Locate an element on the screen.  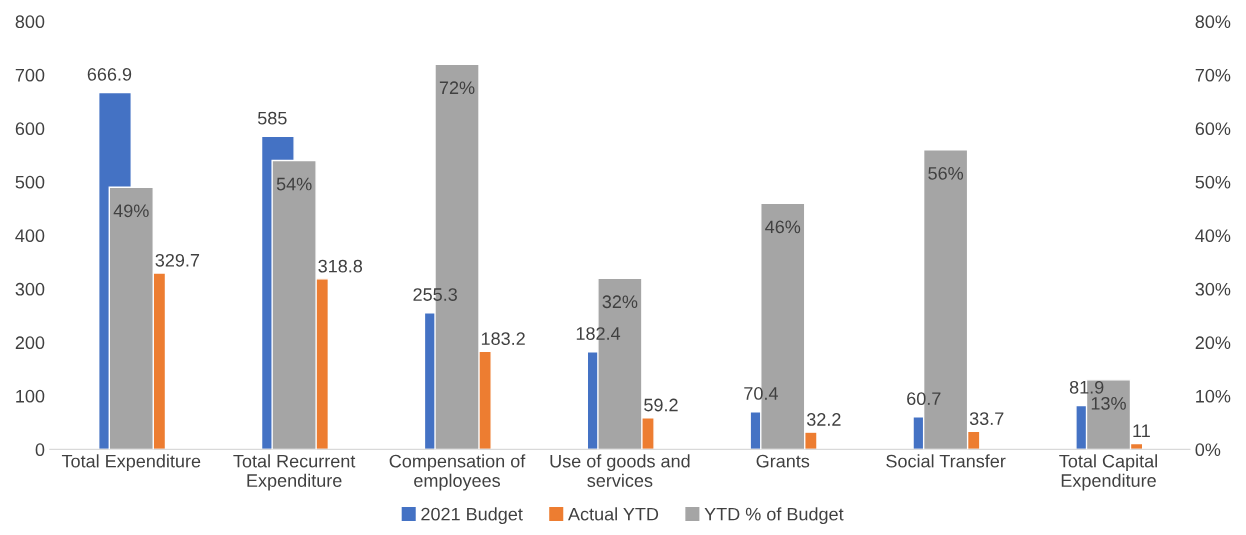
y-tick-label: 700 is located at coordinates (30, 75).